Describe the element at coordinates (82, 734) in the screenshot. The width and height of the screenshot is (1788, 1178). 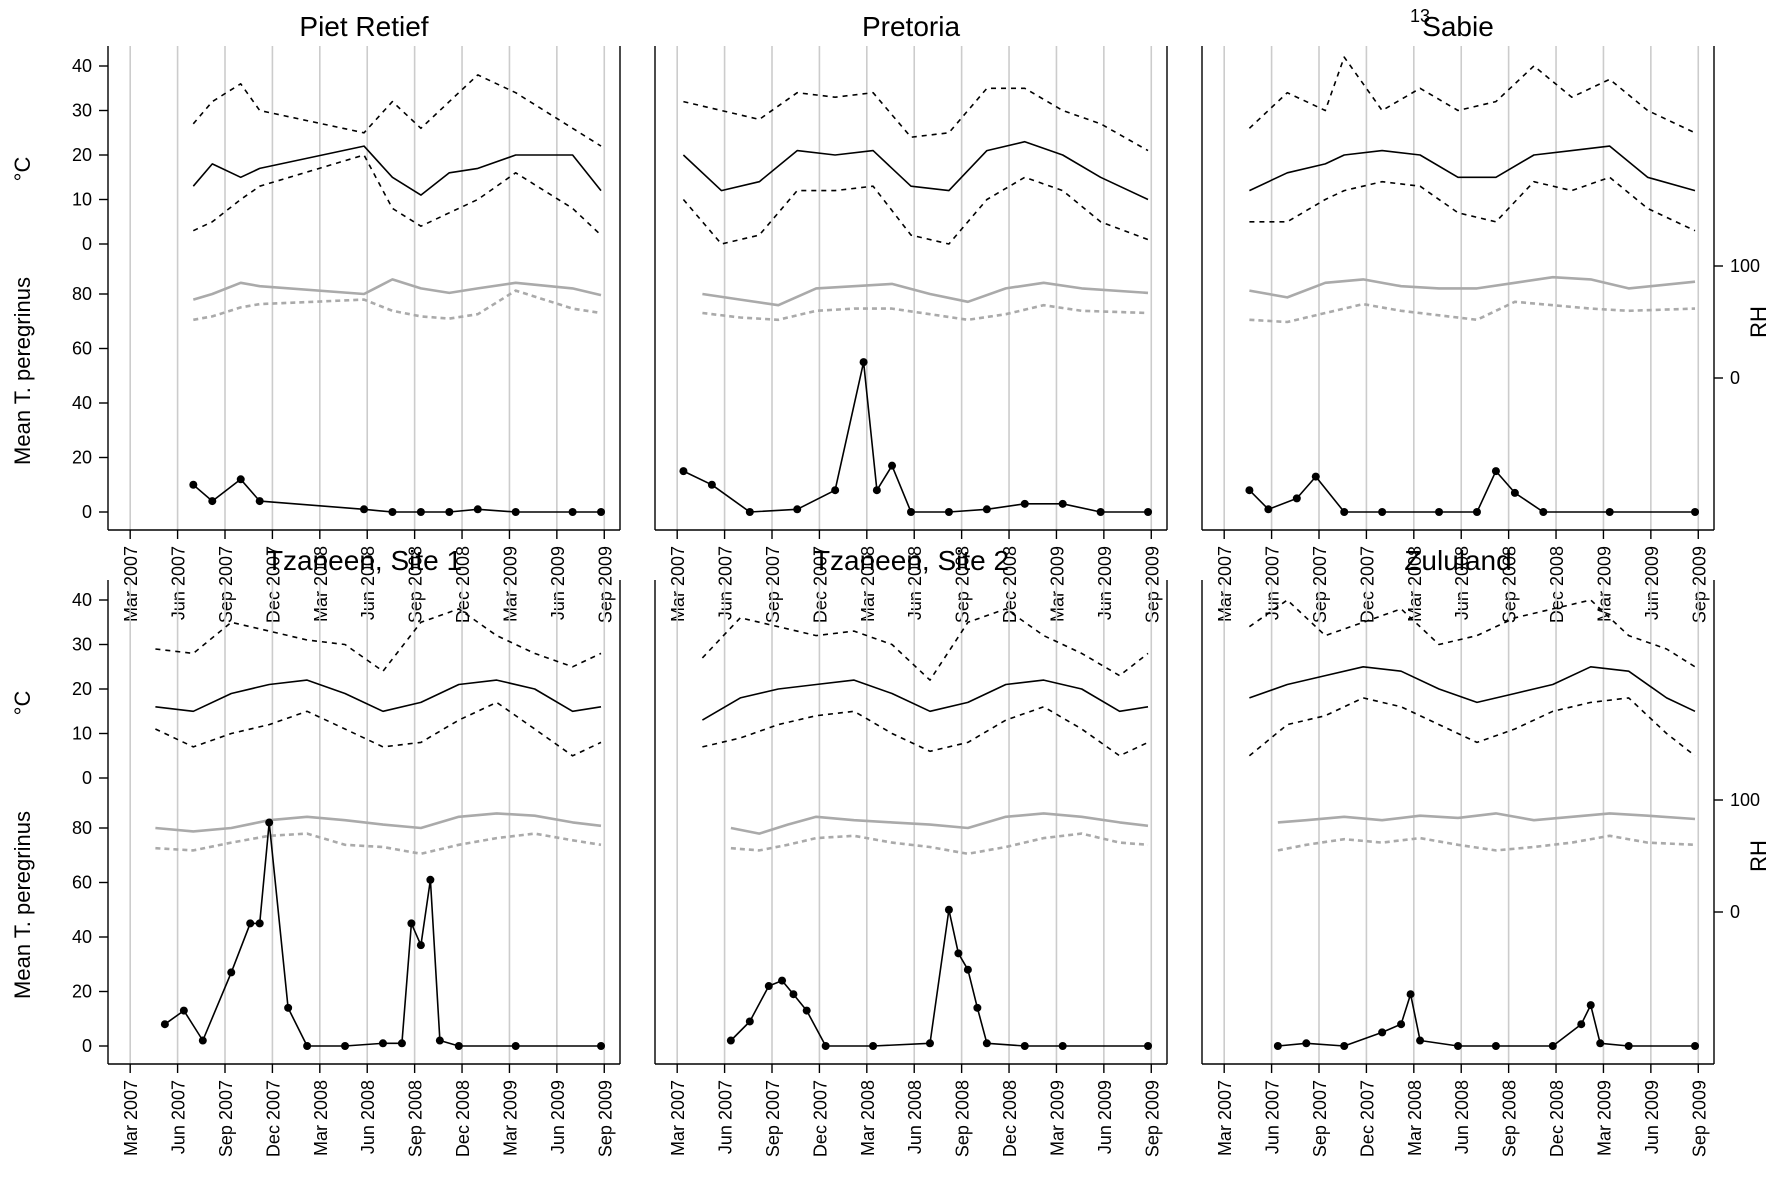
I see `temp-tick-label: 10` at that location.